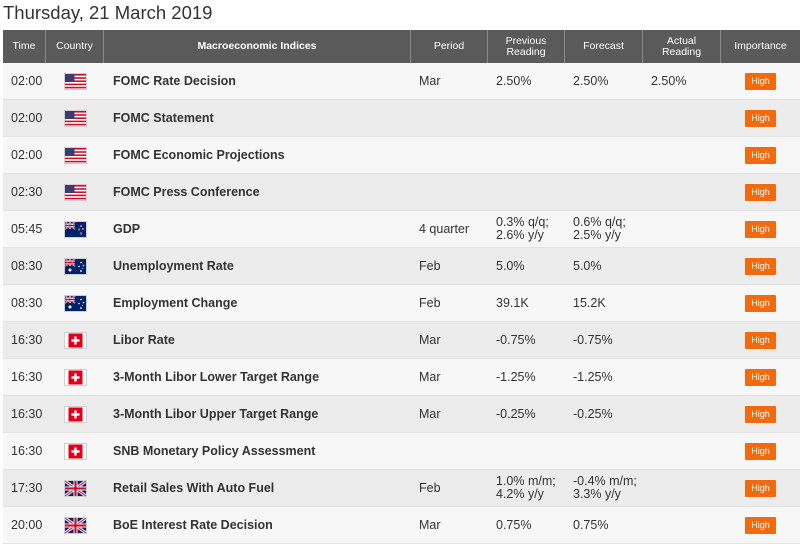  What do you see at coordinates (401, 451) in the screenshot?
I see `table-row: 16:30 SNB Monetary Policy Assessment High` at bounding box center [401, 451].